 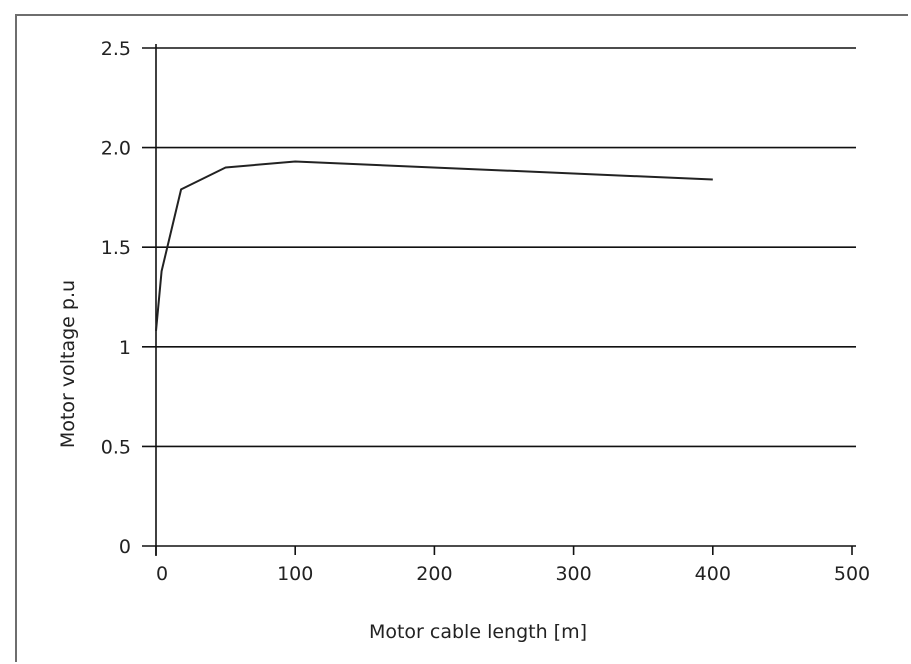 What do you see at coordinates (852, 574) in the screenshot?
I see `x-tick-label: 500` at bounding box center [852, 574].